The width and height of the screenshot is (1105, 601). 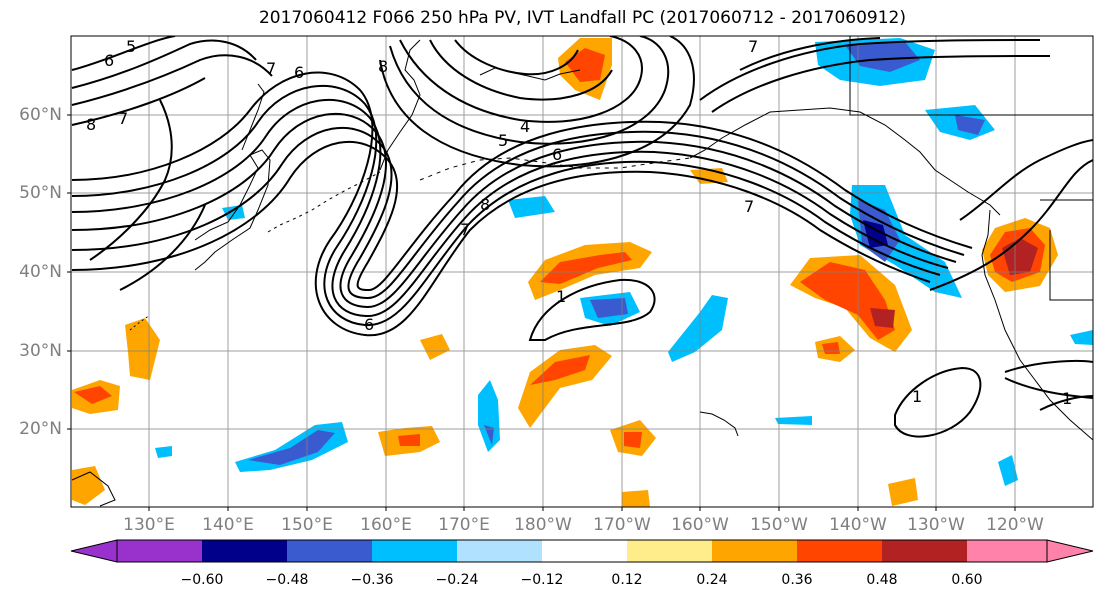 I want to click on colorbar, so click(x=582, y=551).